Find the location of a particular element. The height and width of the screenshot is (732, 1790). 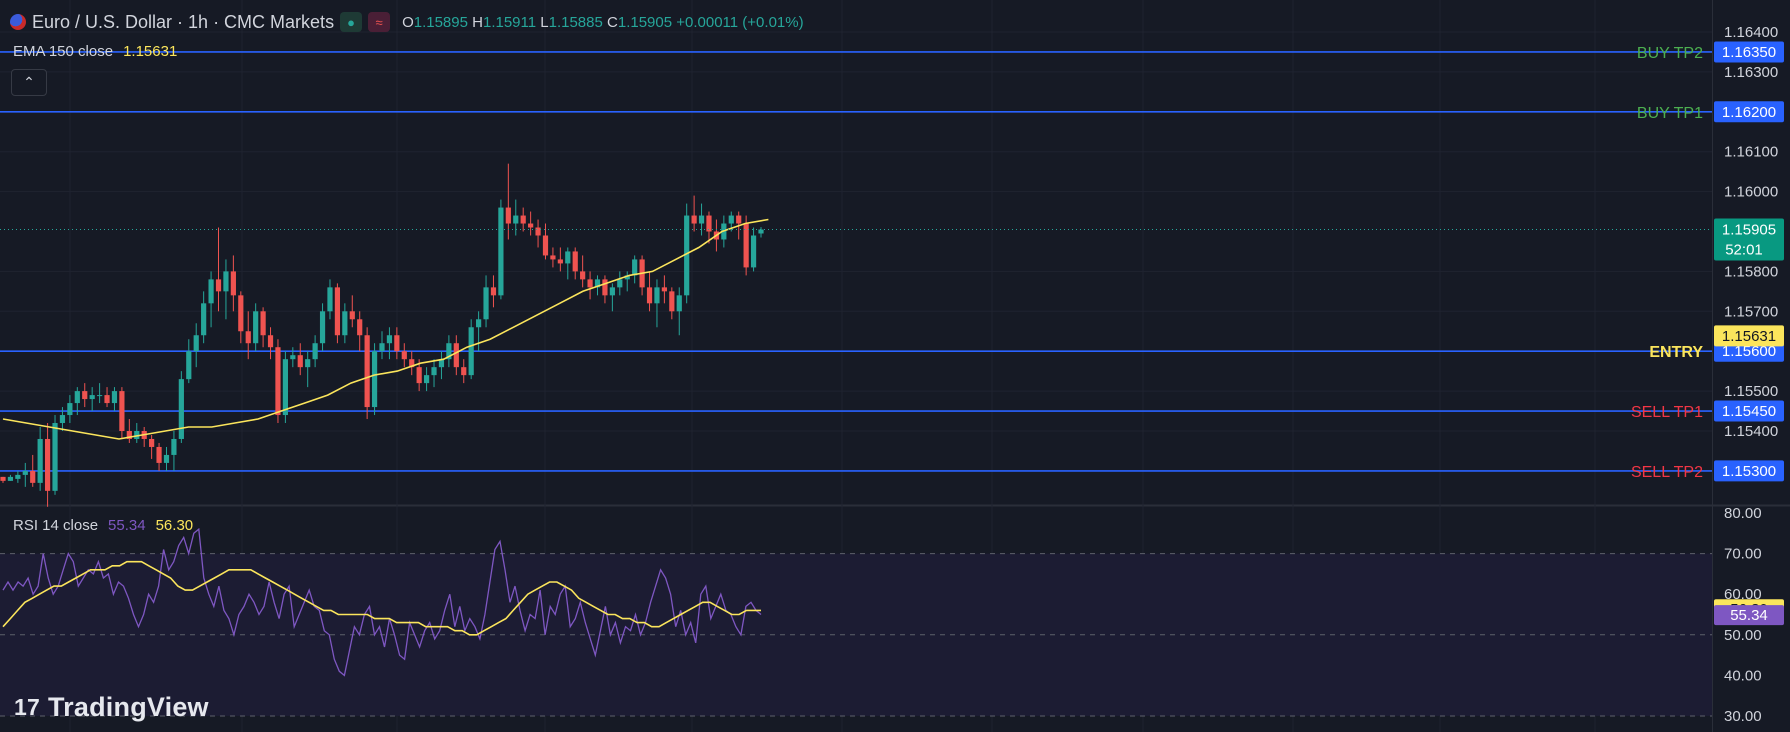

ema-legend: EMA 150 close 1.15631 is located at coordinates (95, 51).